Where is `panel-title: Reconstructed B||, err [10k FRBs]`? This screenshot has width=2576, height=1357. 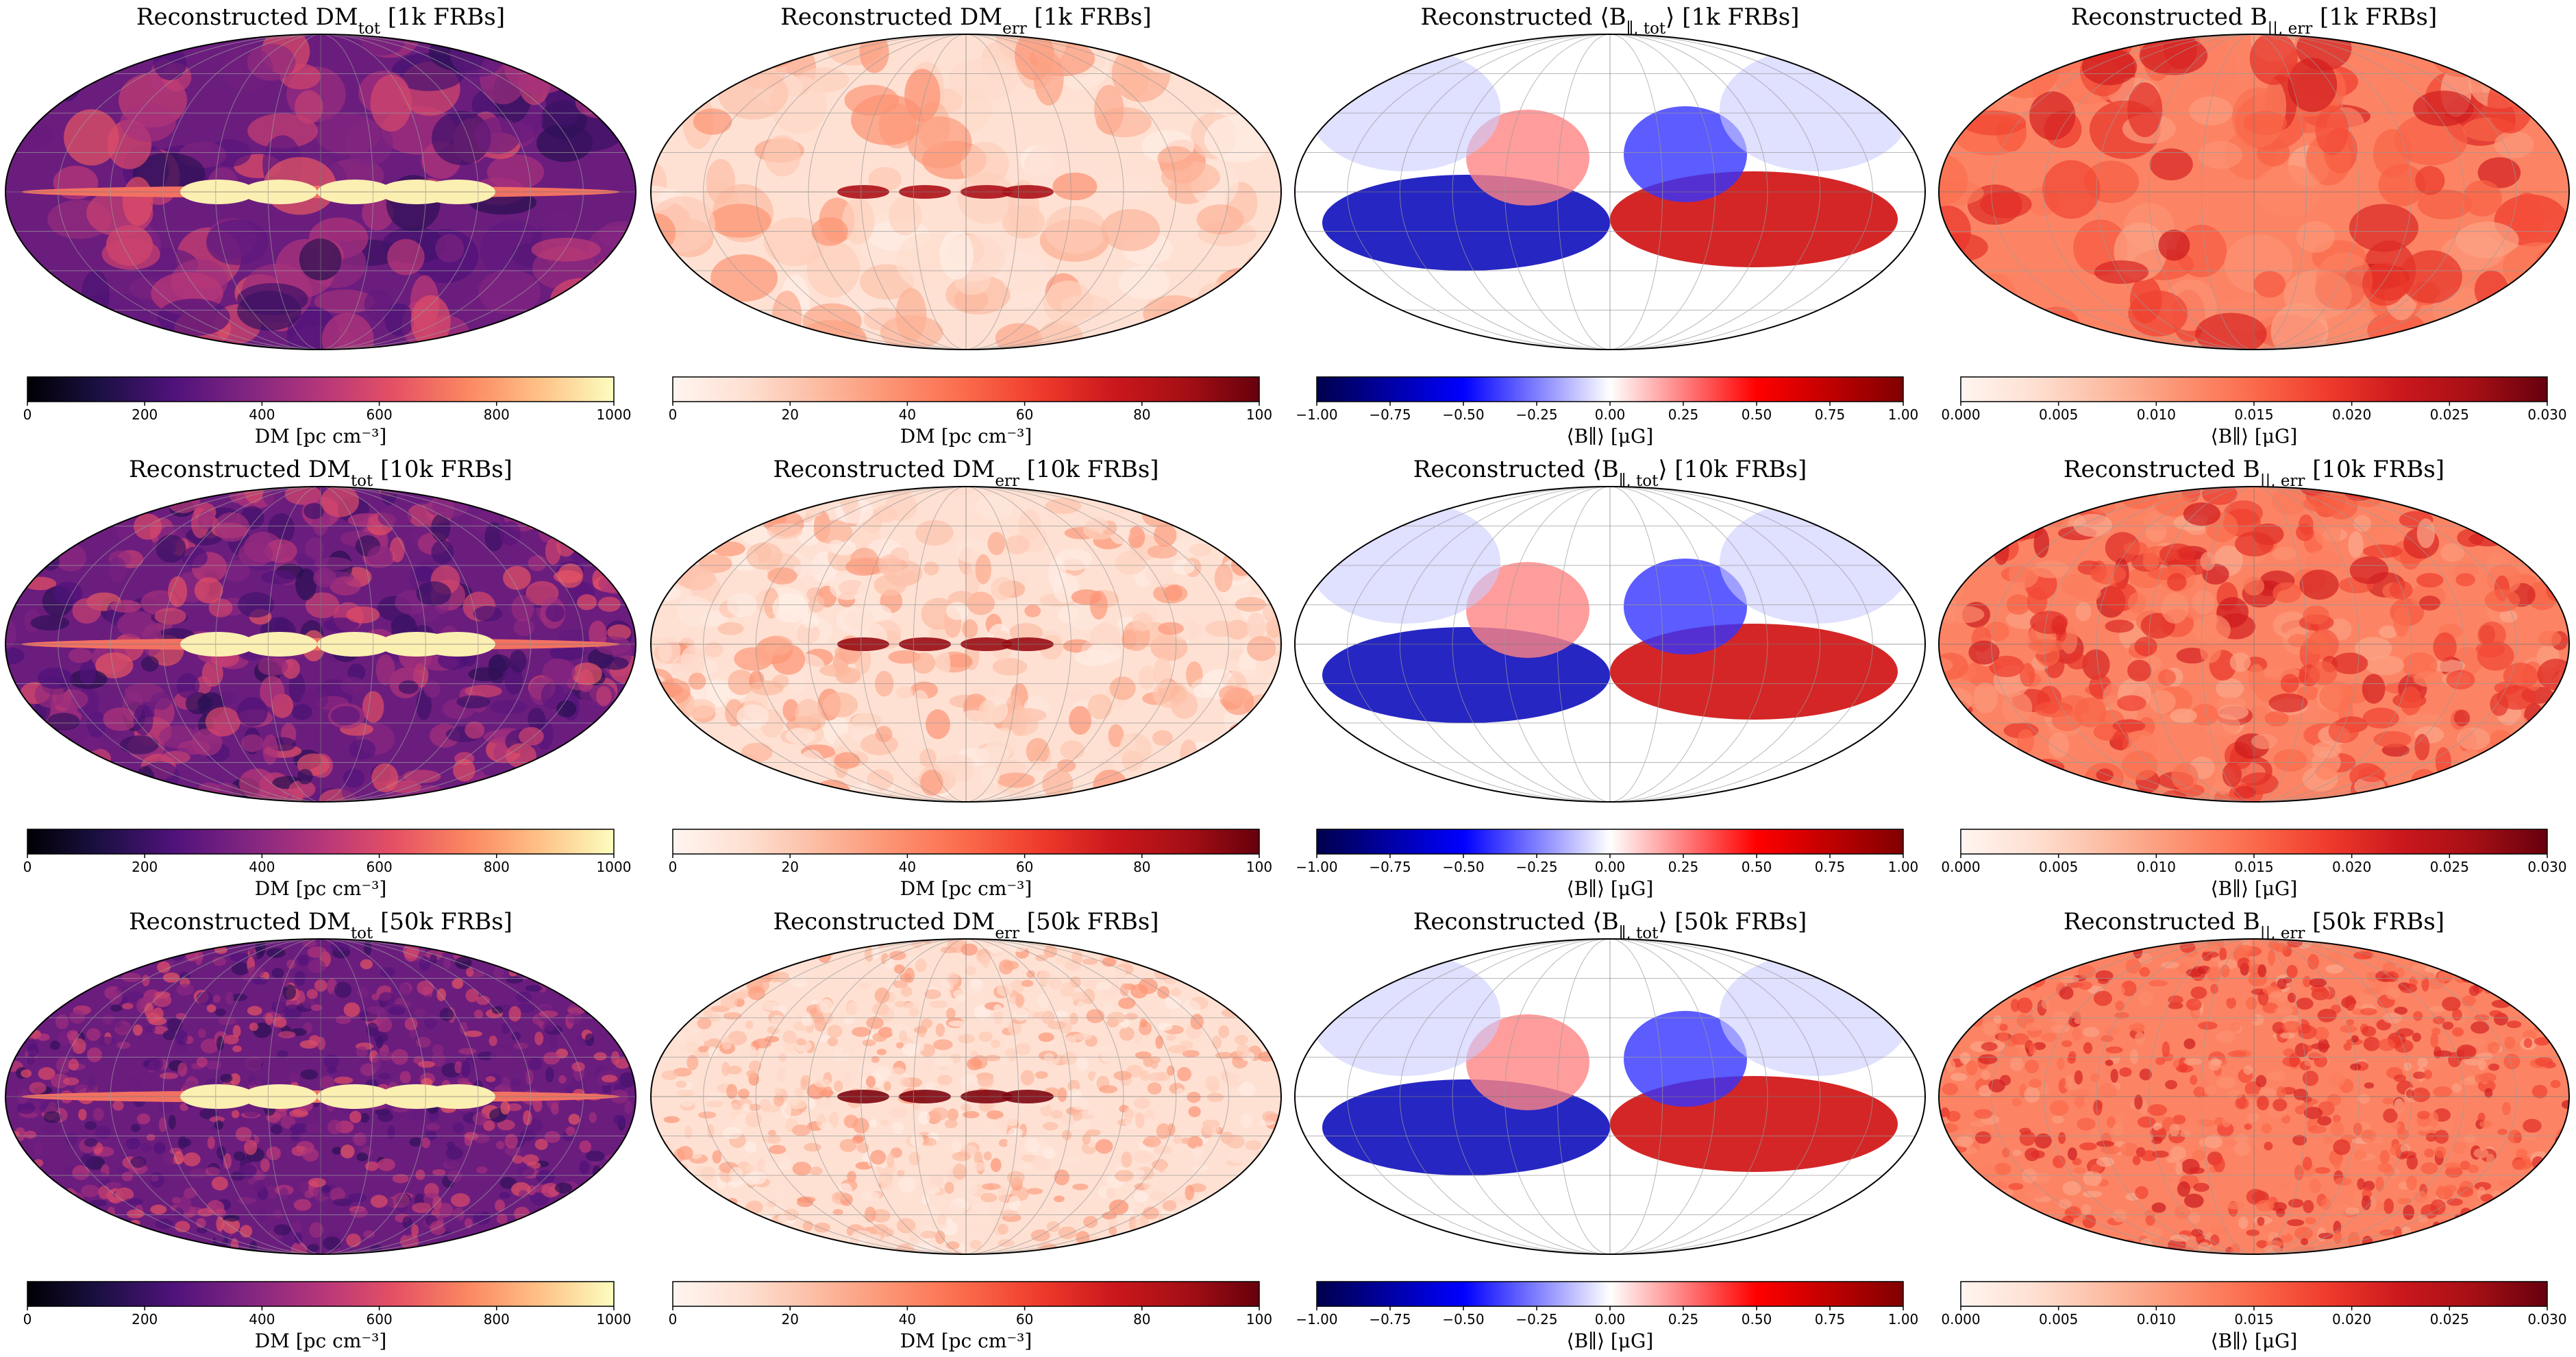 panel-title: Reconstructed B||, err [10k FRBs] is located at coordinates (2254, 473).